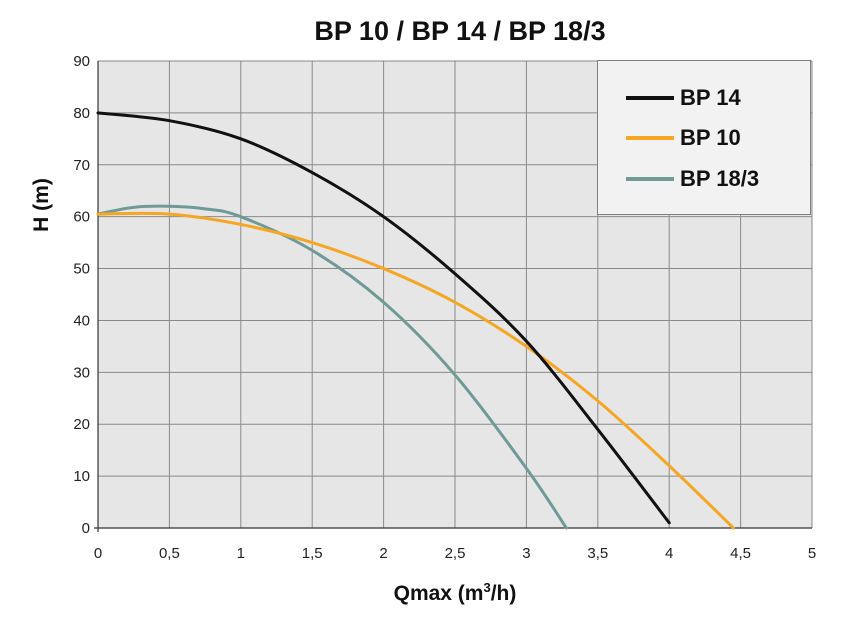  Describe the element at coordinates (503, 593) in the screenshot. I see `x-axis-label-suffix: /h)` at that location.